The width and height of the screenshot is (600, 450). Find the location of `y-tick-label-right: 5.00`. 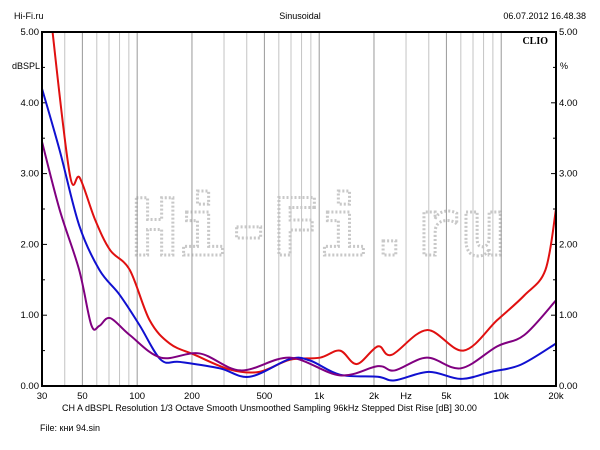

y-tick-label-right: 5.00 is located at coordinates (568, 32).